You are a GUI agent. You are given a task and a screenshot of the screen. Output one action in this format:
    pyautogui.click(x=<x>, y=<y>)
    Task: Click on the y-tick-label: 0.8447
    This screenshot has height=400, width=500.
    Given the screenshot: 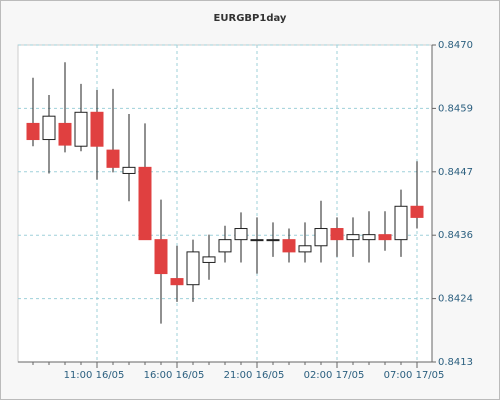 What is the action you would take?
    pyautogui.click(x=455, y=172)
    